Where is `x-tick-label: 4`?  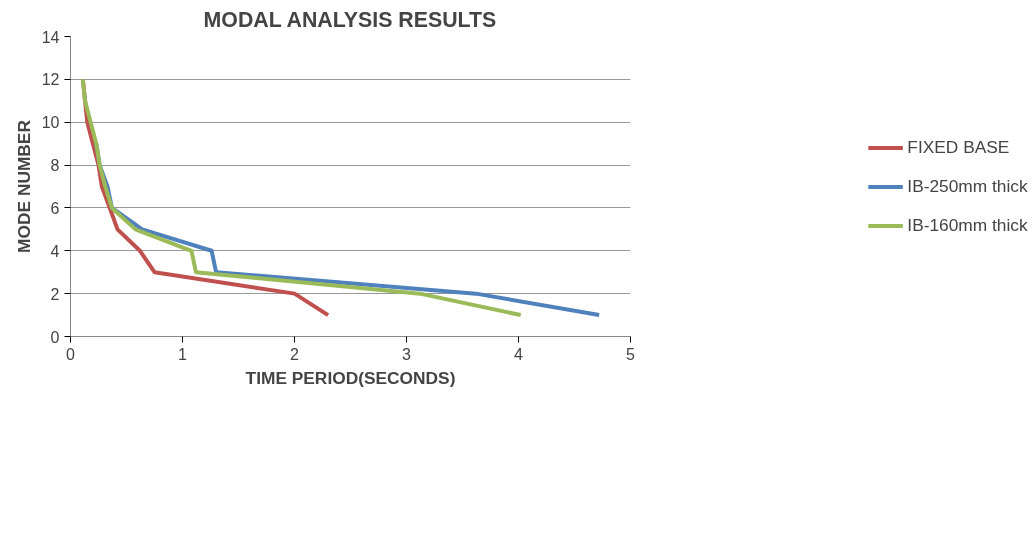
x-tick-label: 4 is located at coordinates (519, 354).